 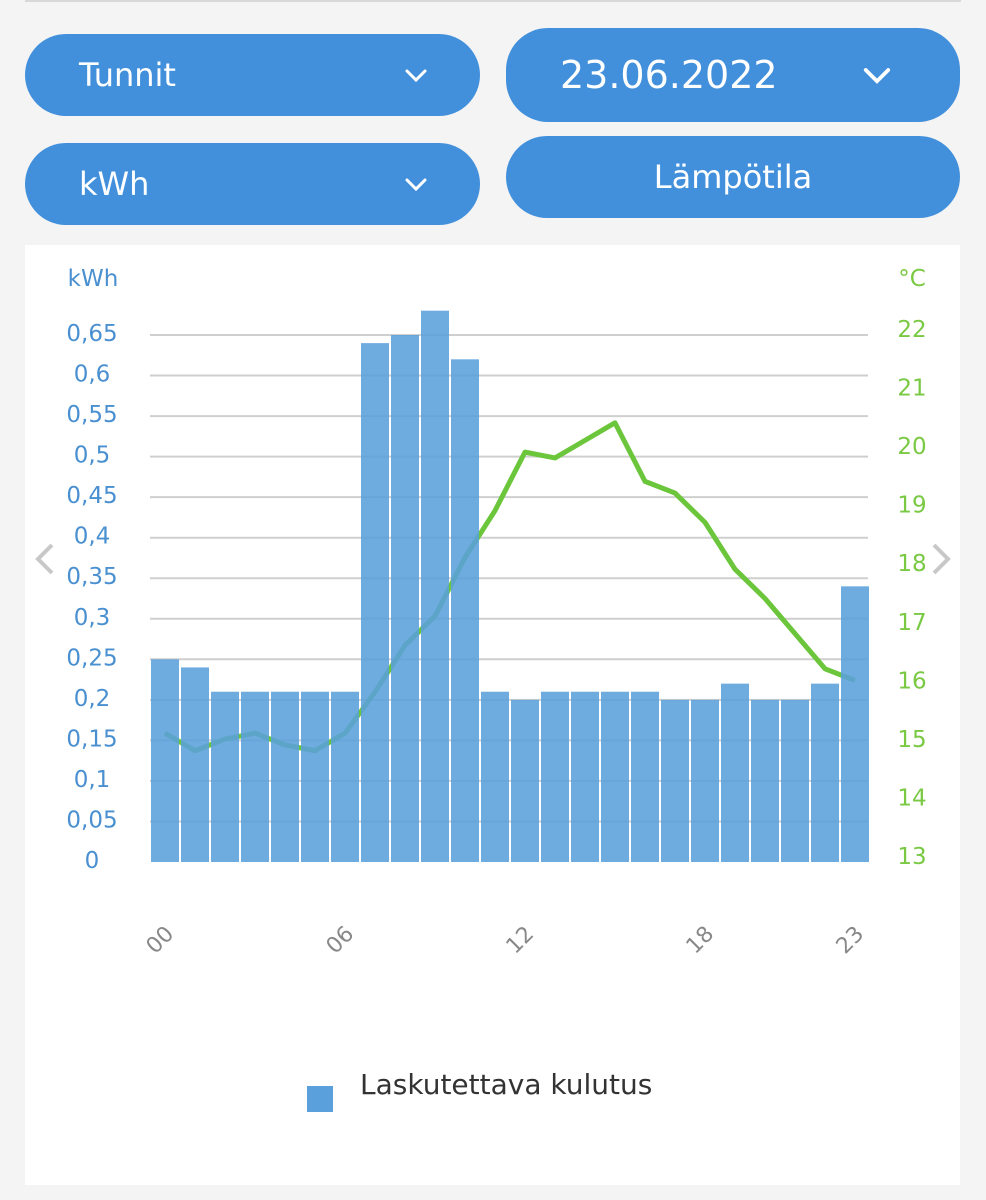 I want to click on y2-tick-label: 17, so click(x=911, y=623).